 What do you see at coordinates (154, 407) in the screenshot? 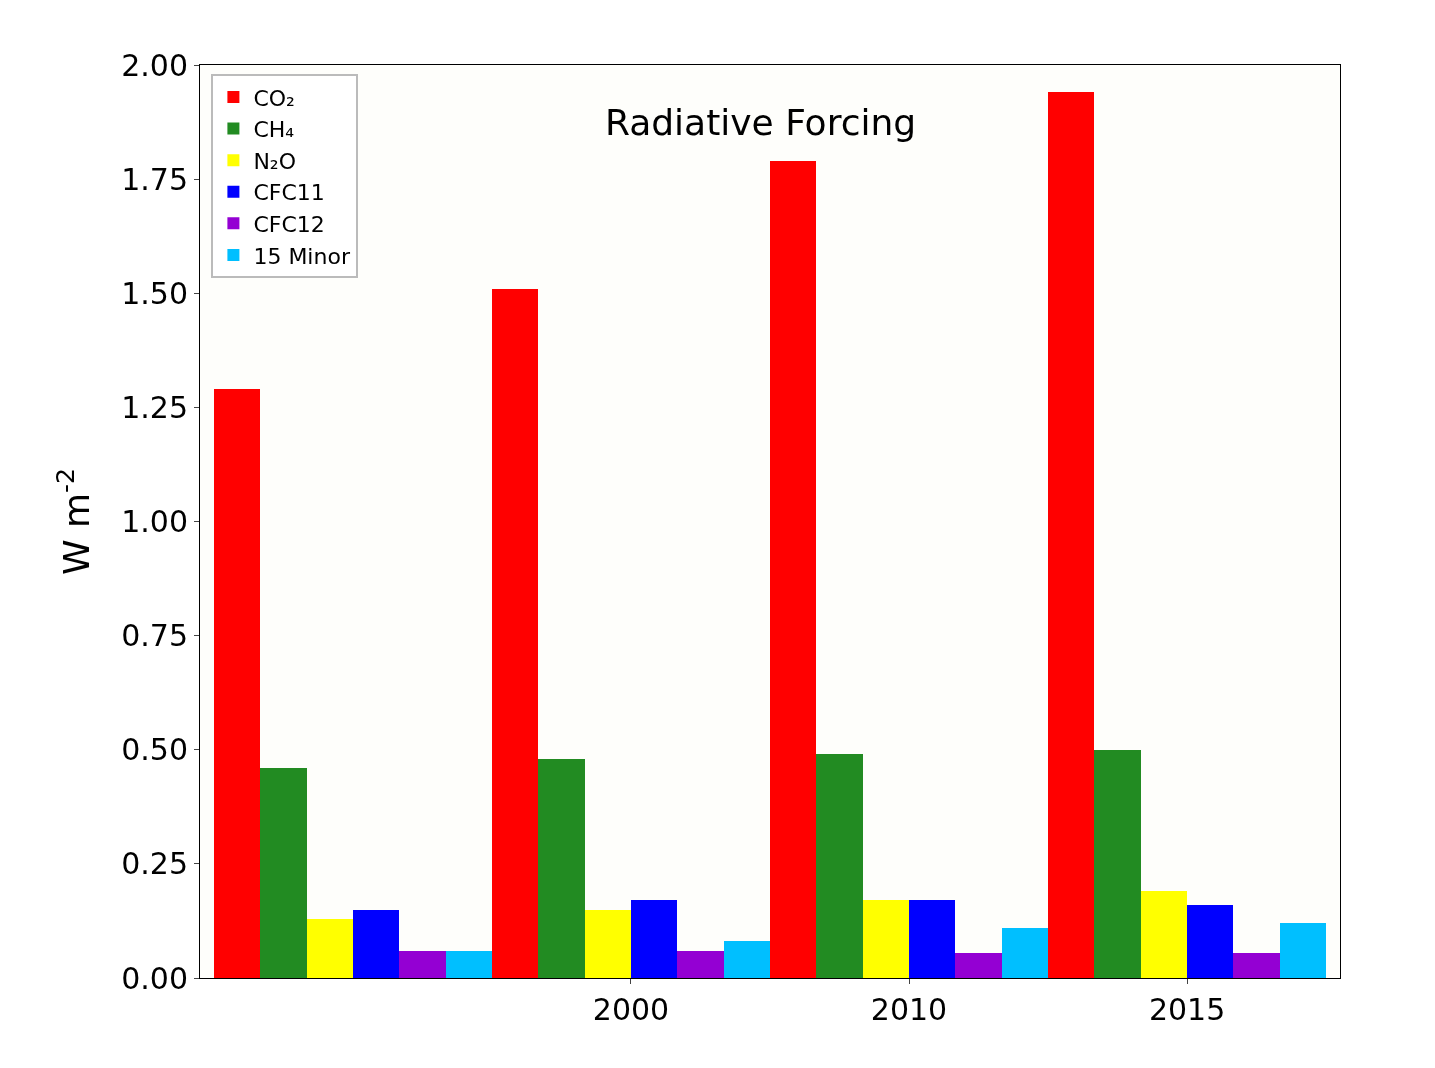
I see `y-tick-label: 1.25` at bounding box center [154, 407].